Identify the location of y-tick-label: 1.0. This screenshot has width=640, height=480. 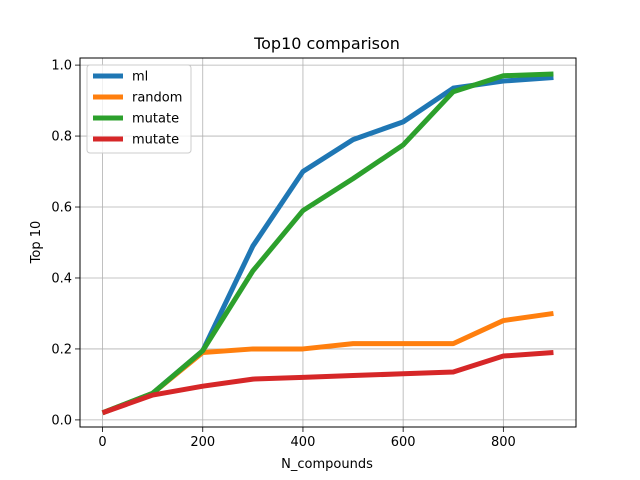
(61, 66).